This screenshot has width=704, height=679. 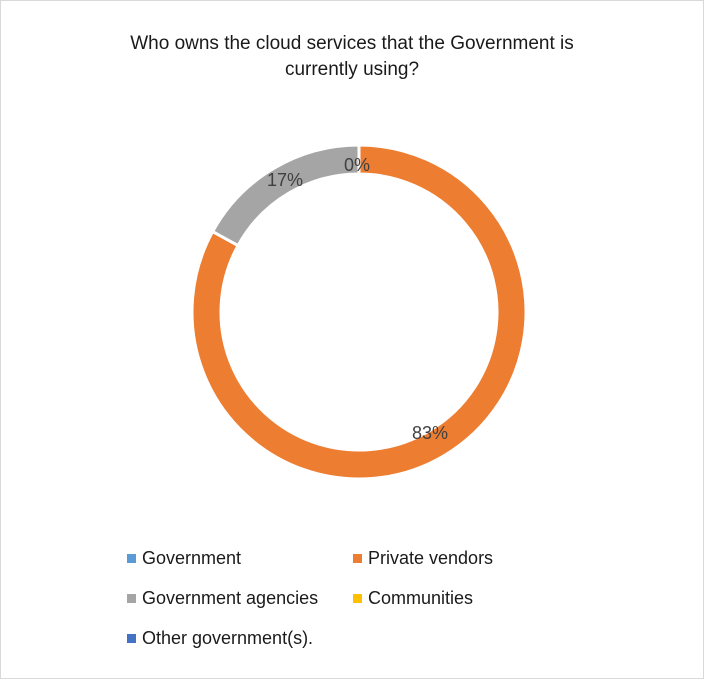 What do you see at coordinates (357, 598) in the screenshot?
I see `legend-swatch-communities` at bounding box center [357, 598].